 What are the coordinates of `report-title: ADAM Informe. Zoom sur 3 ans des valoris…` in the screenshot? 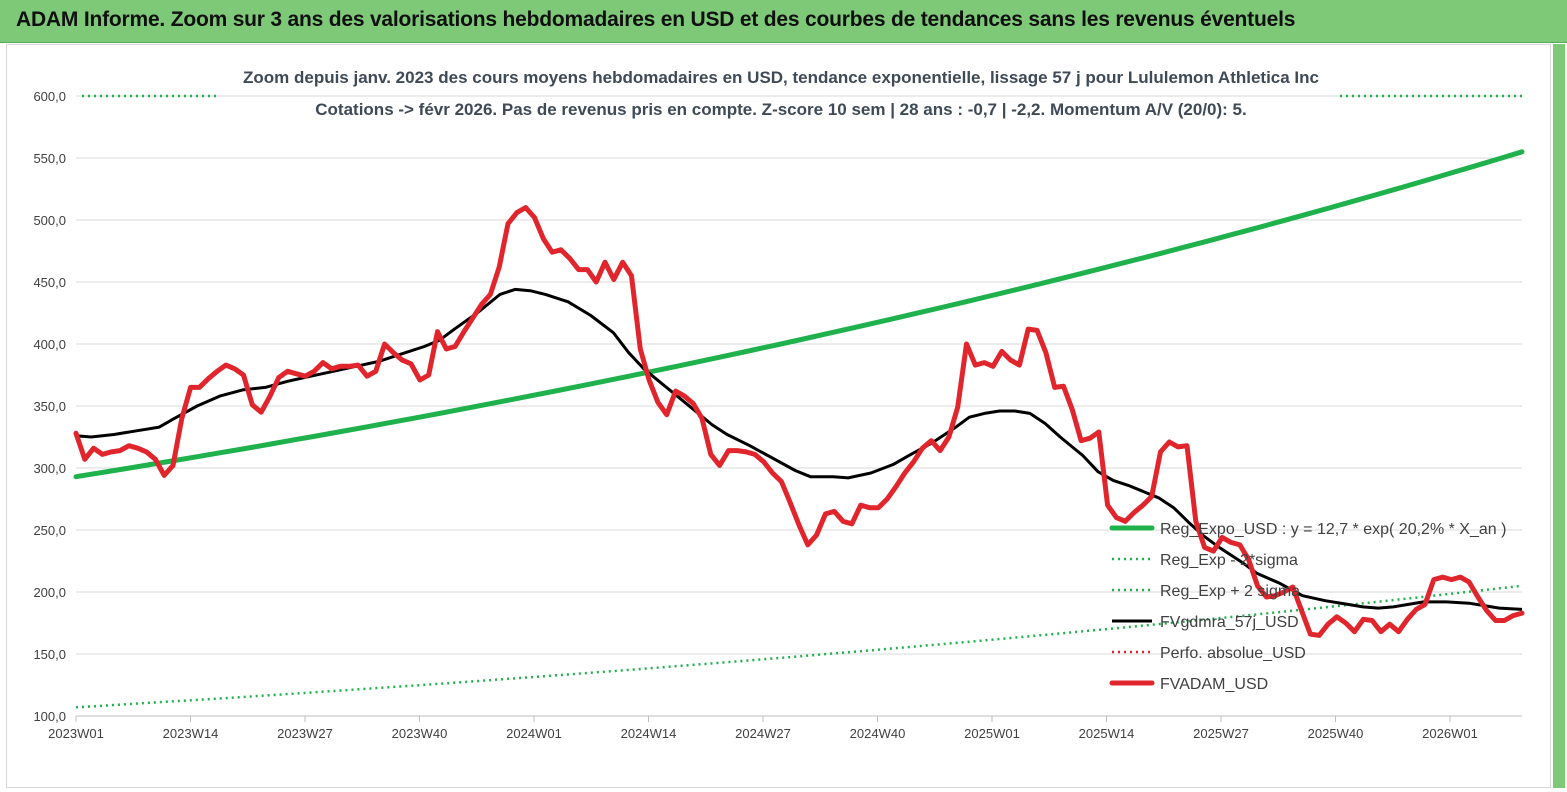 It's located at (656, 19).